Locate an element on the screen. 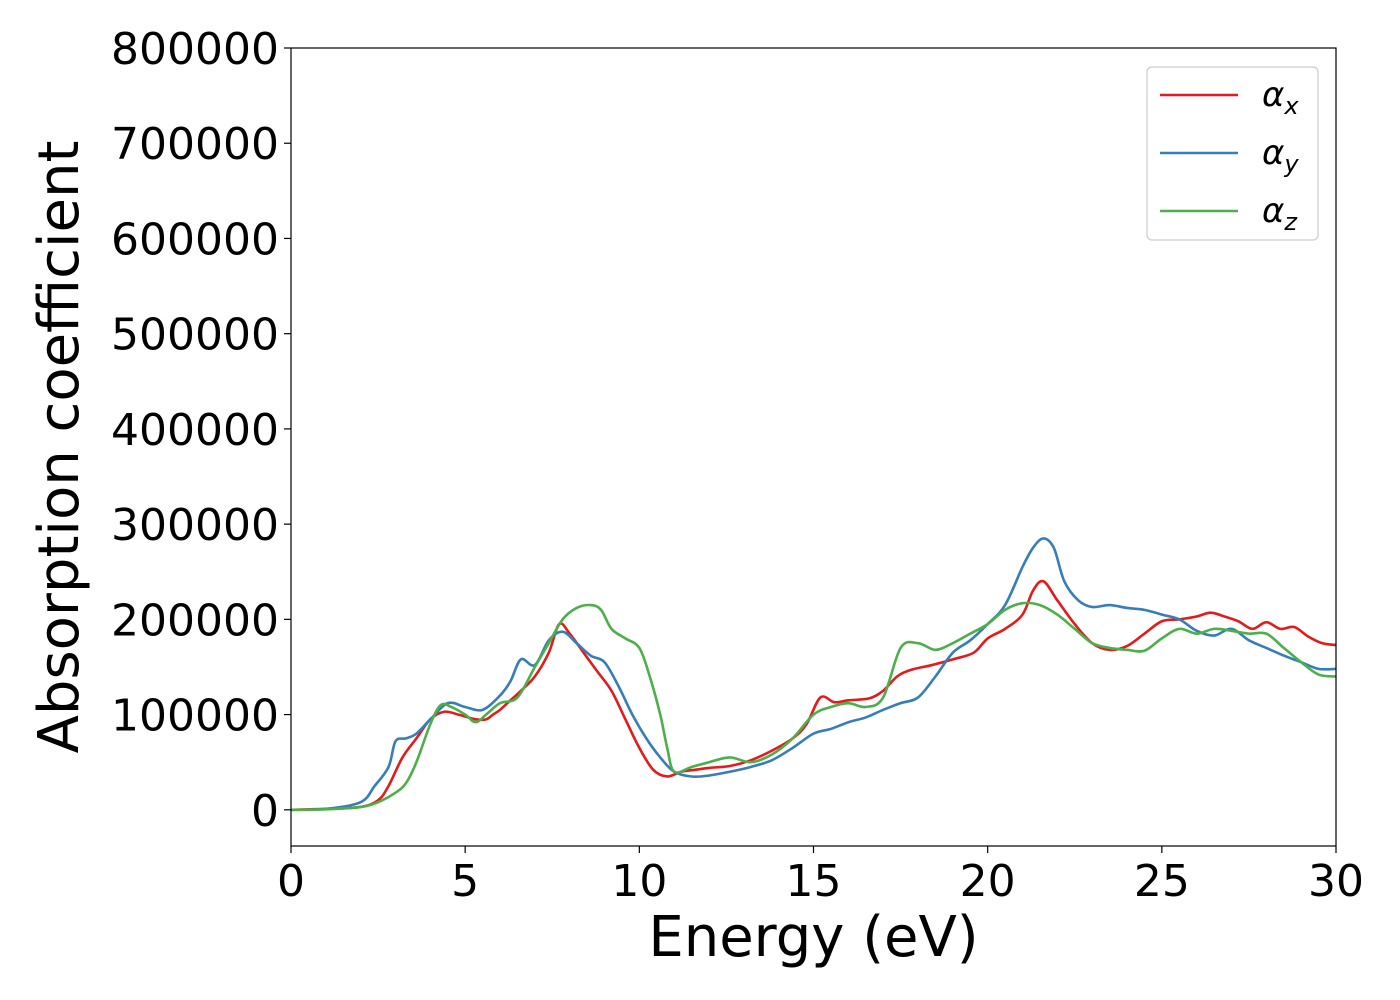 Image resolution: width=1400 pixels, height=1000 pixels. legend-label-alpha-z: αz is located at coordinates (1280, 213).